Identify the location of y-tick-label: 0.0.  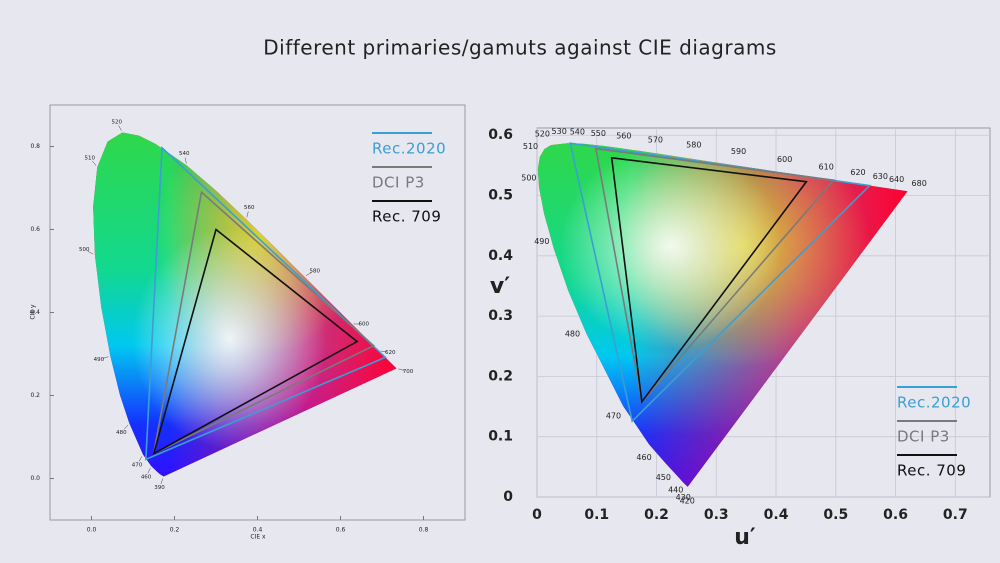
(35, 478).